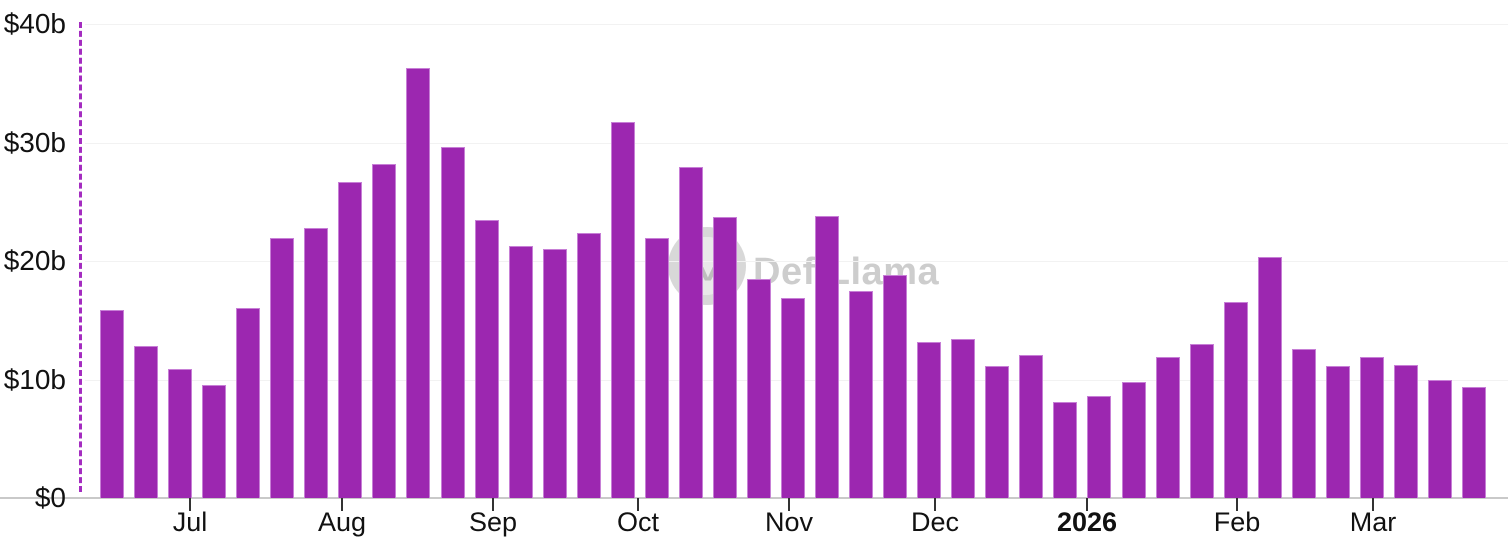 The height and width of the screenshot is (545, 1508). What do you see at coordinates (34, 260) in the screenshot?
I see `y-axis-tick-label: $20b` at bounding box center [34, 260].